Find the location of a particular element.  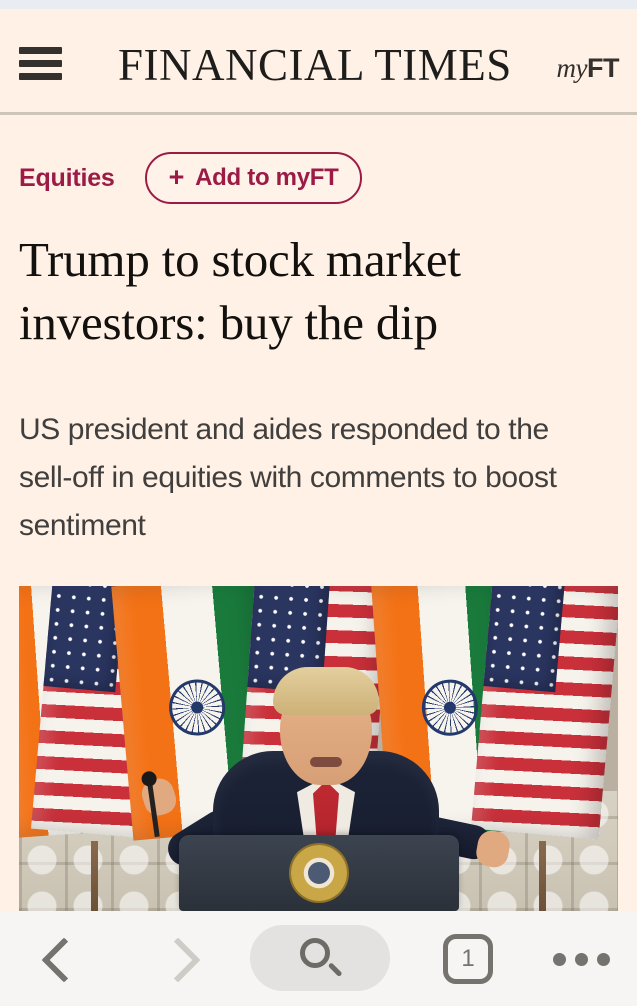

search-icon is located at coordinates (320, 958).